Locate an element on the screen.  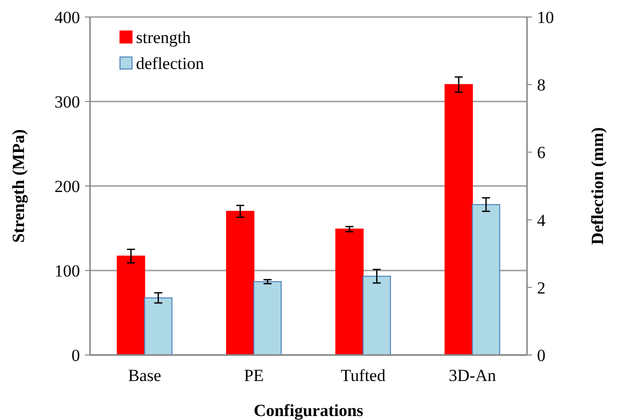
legend-label: deflection is located at coordinates (170, 63).